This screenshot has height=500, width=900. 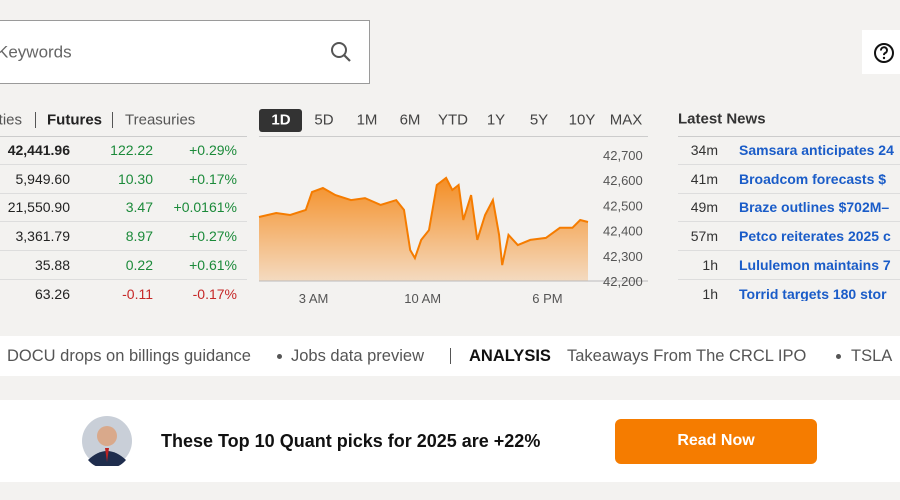 What do you see at coordinates (704, 150) in the screenshot?
I see `news-time: 34m` at bounding box center [704, 150].